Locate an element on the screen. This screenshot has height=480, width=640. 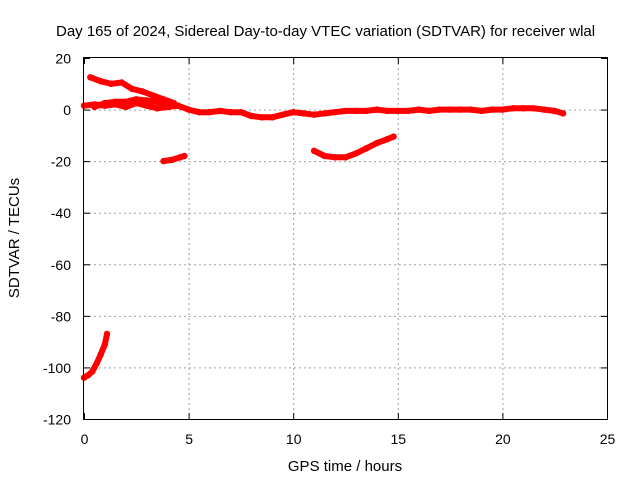
y-tick-label: -60 is located at coordinates (61, 265).